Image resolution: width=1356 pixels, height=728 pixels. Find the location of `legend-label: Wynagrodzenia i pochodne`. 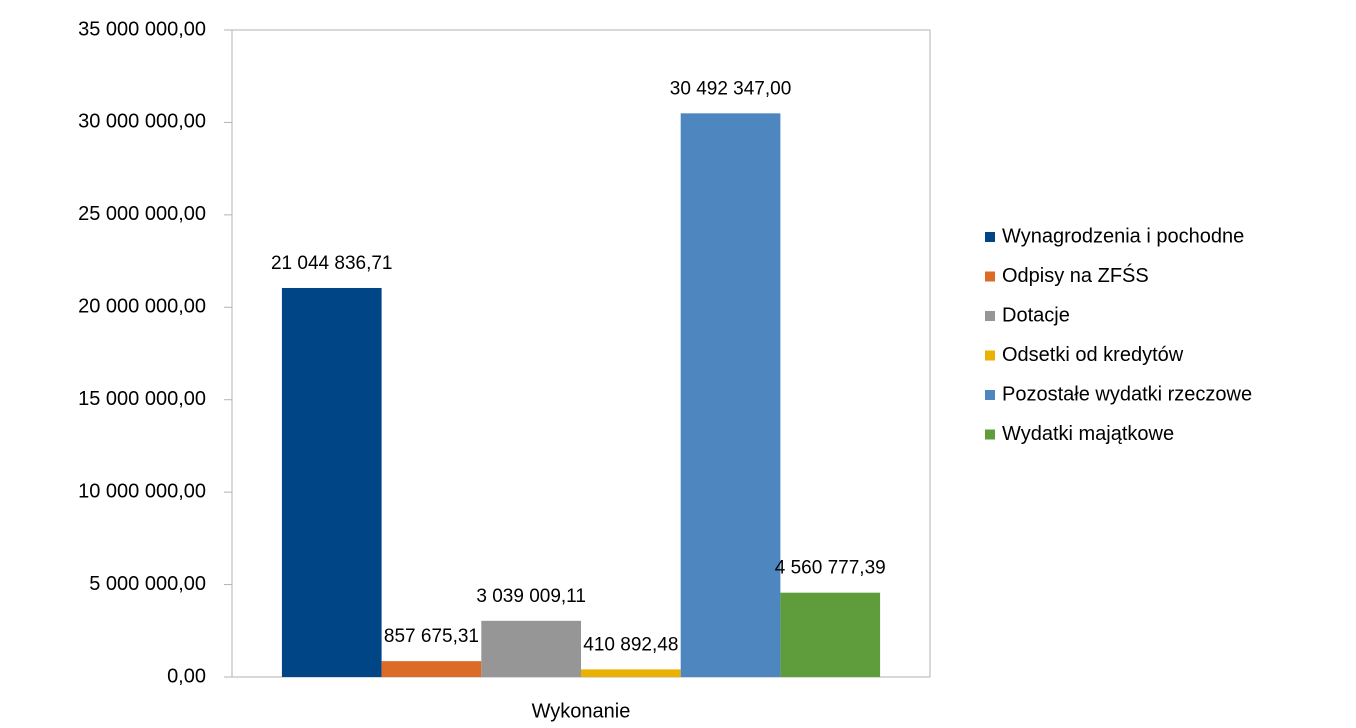

legend-label: Wynagrodzenia i pochodne is located at coordinates (1123, 236).